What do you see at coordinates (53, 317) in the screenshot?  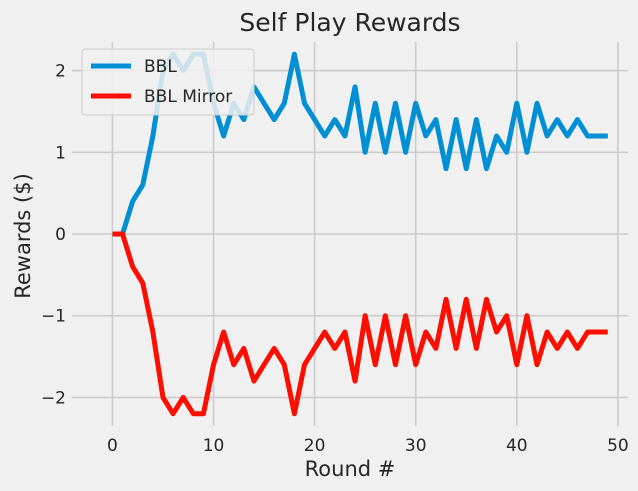 I see `y-tick-label: −1` at bounding box center [53, 317].